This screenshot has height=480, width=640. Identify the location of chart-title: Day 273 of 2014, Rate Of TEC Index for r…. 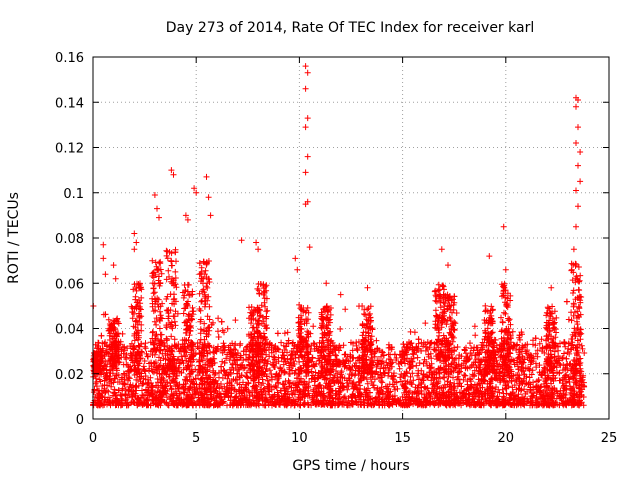
(350, 28).